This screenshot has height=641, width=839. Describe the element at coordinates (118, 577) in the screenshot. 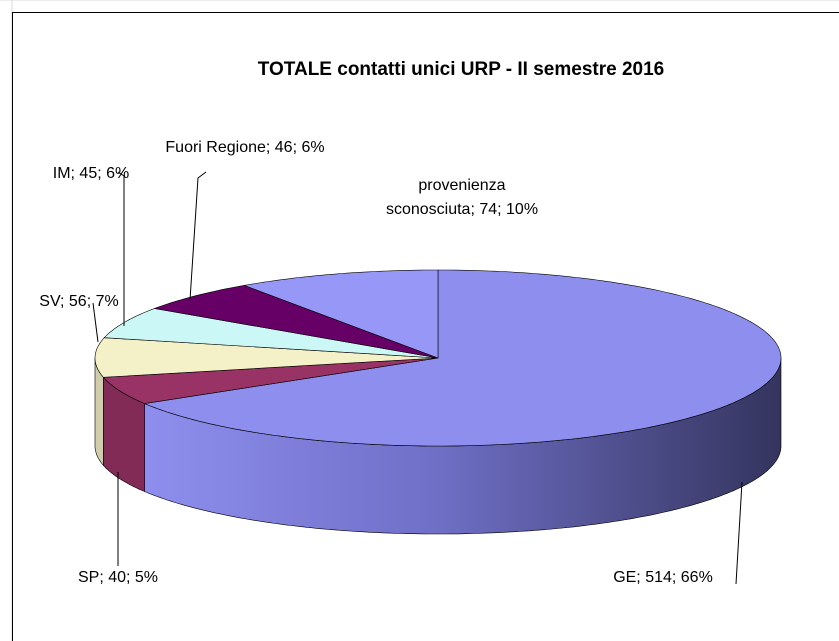

I see `data-label: SP; 40; 5%` at that location.